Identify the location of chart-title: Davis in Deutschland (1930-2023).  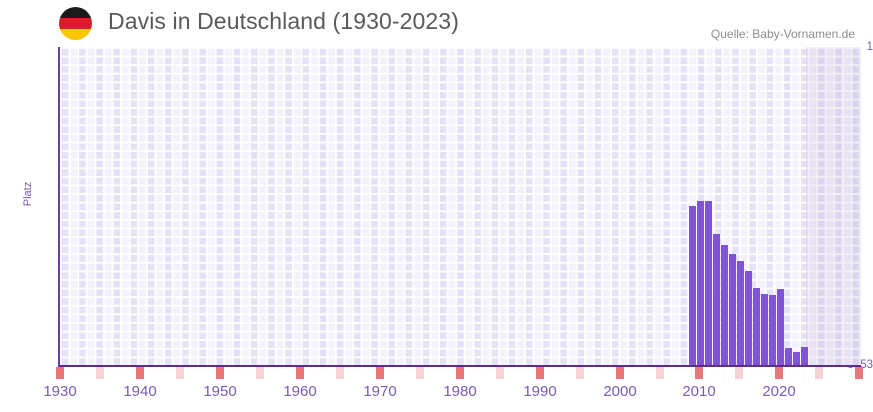
(283, 21).